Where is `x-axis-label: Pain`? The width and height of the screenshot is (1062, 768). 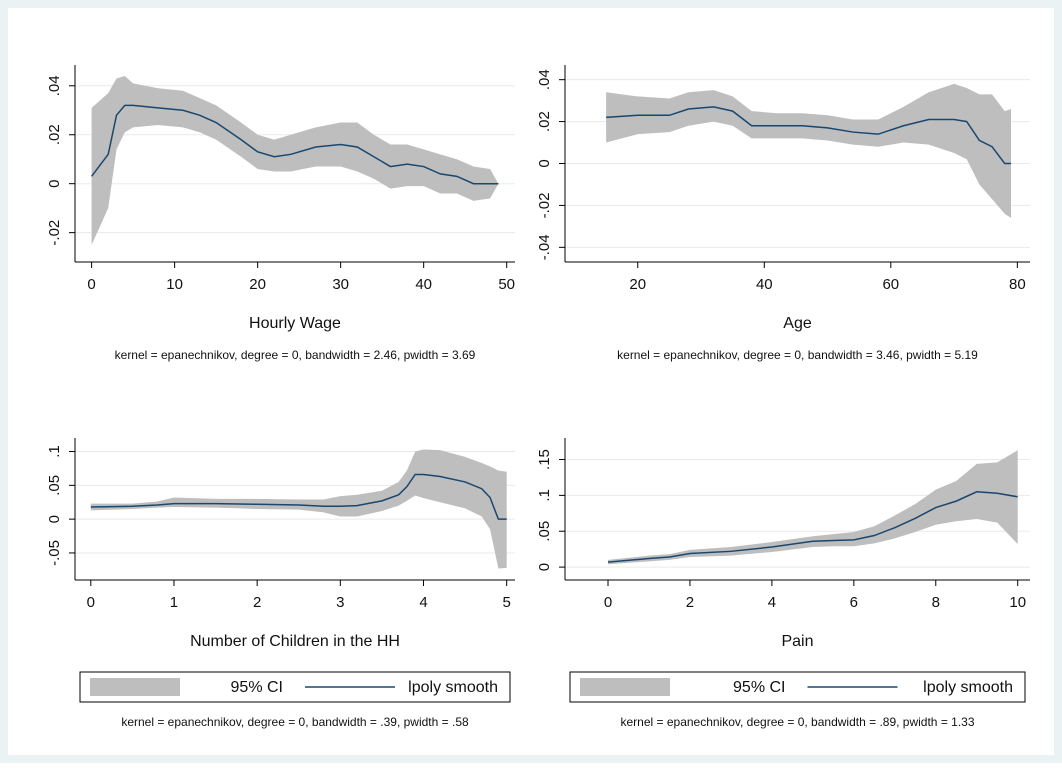
x-axis-label: Pain is located at coordinates (797, 641).